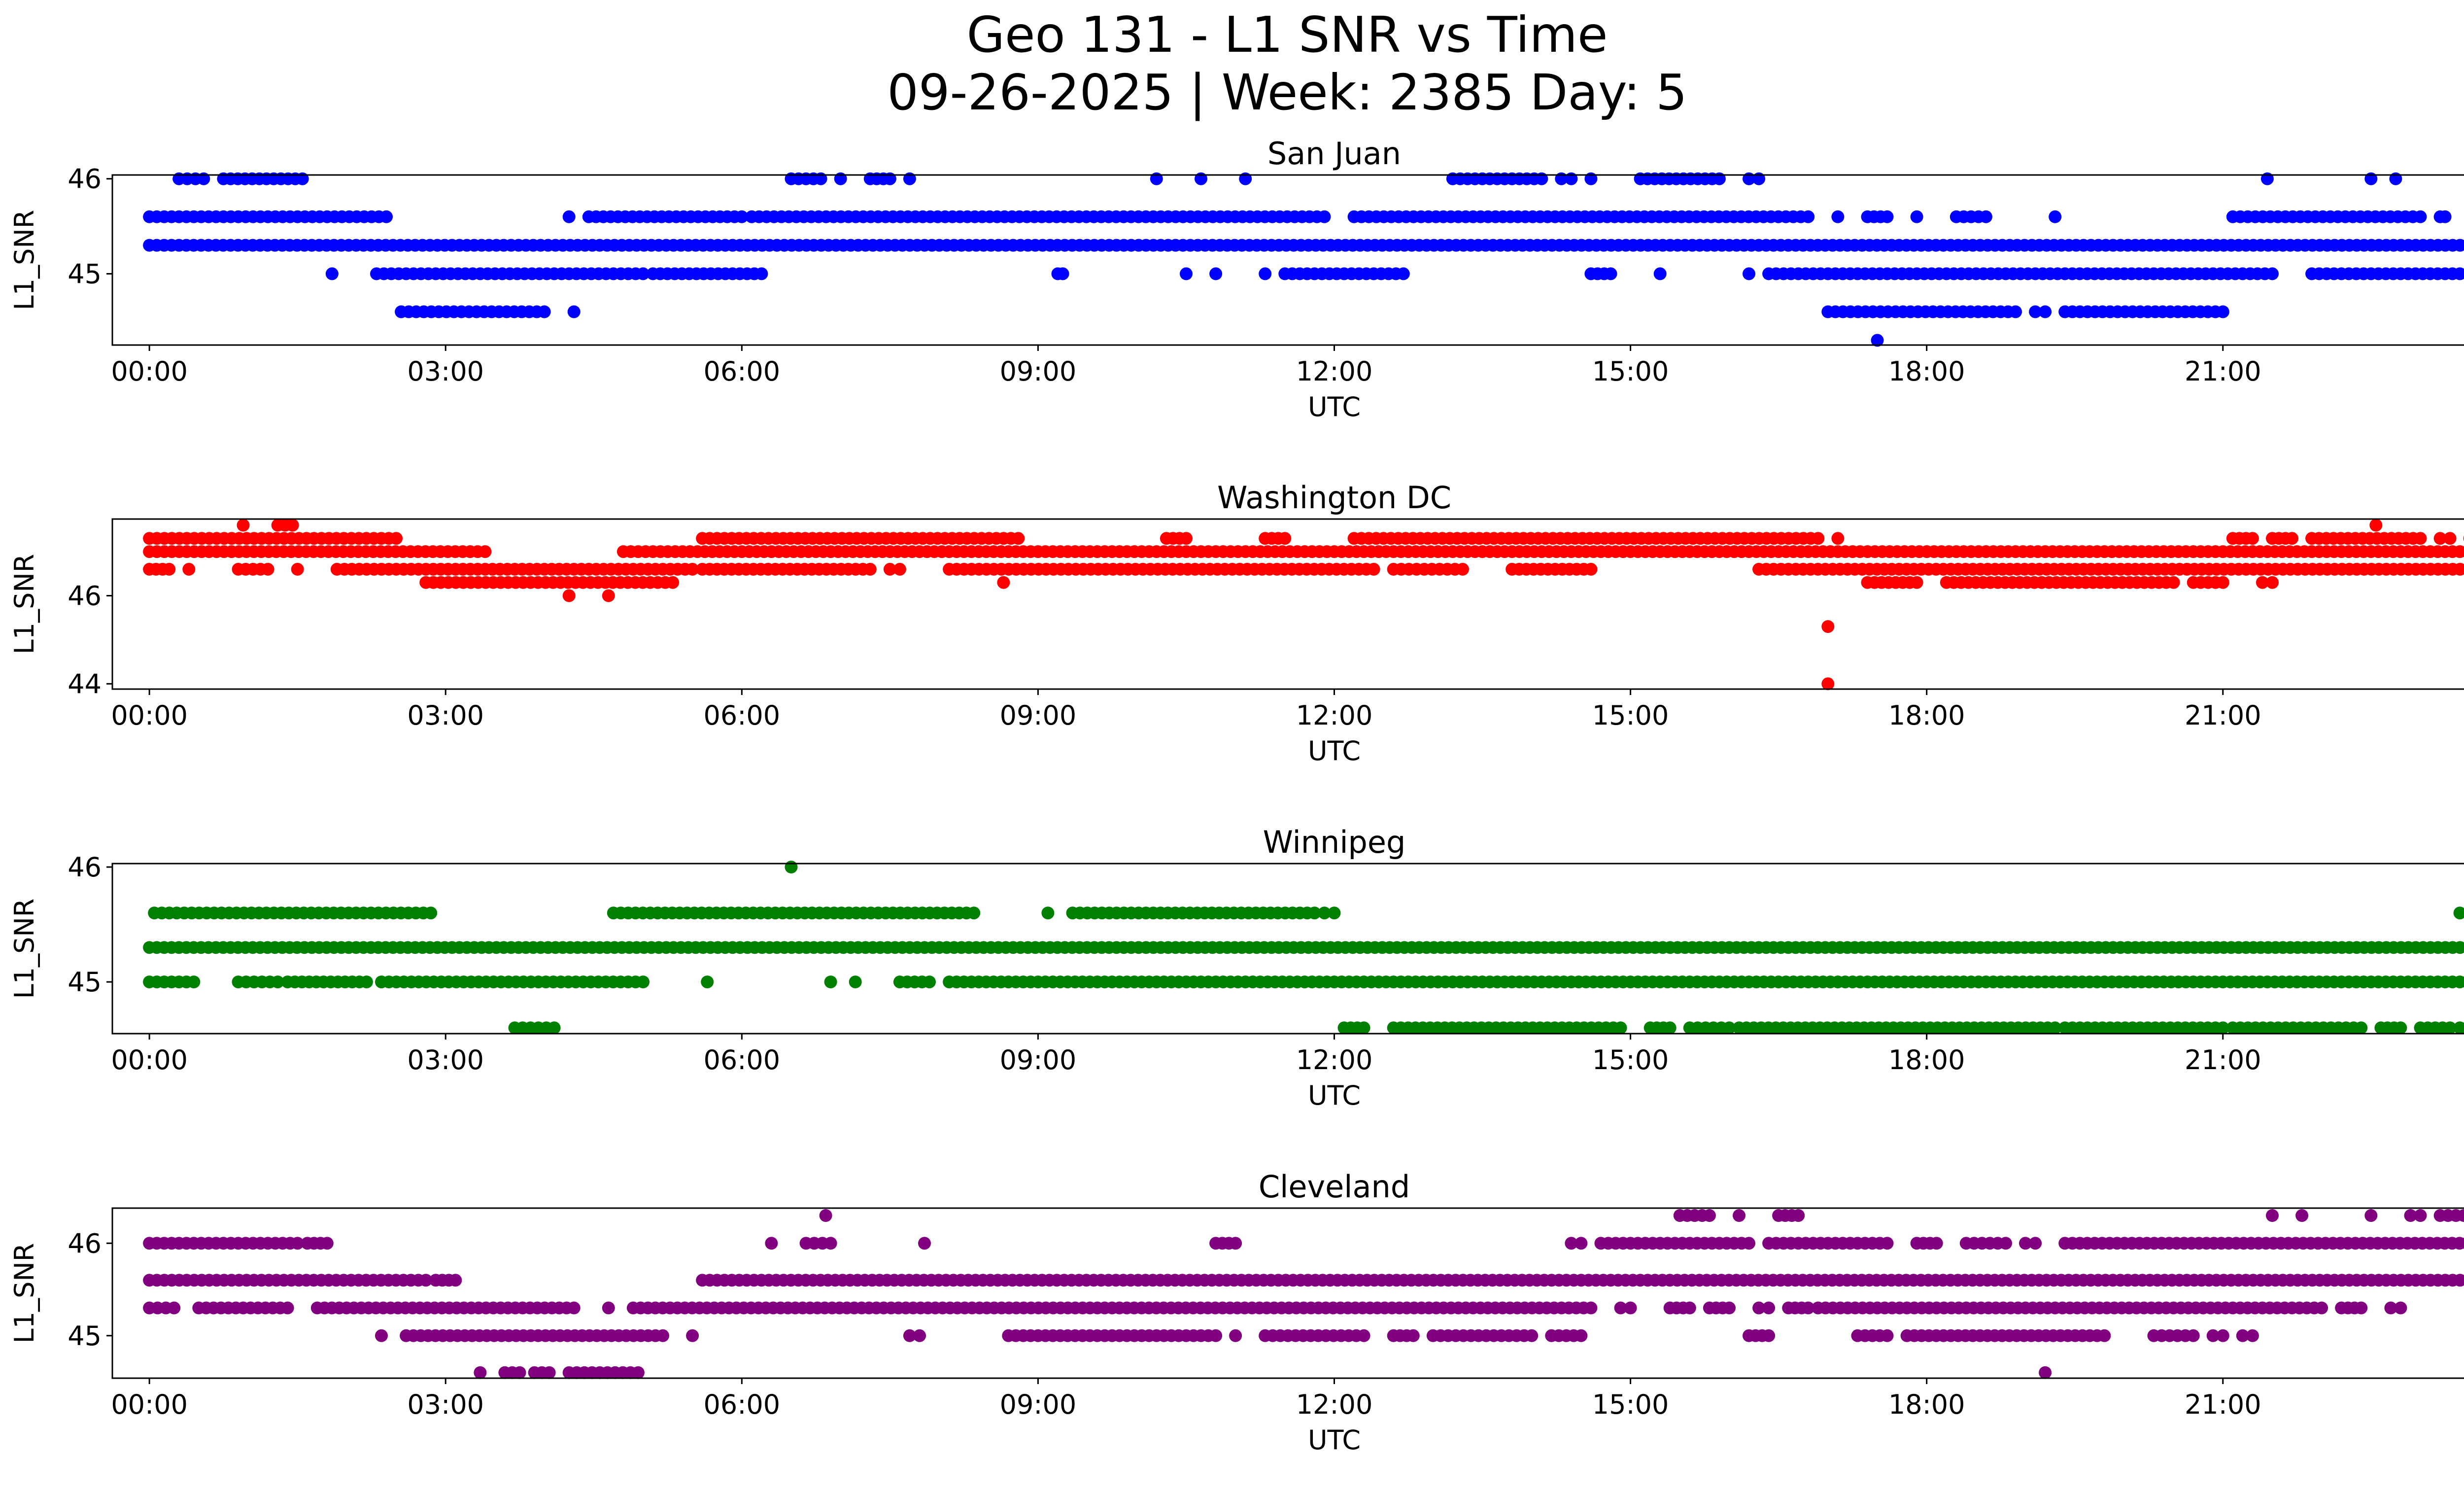 The width and height of the screenshot is (2464, 1495). I want to click on x-tick-label: 21:00, so click(2223, 1060).